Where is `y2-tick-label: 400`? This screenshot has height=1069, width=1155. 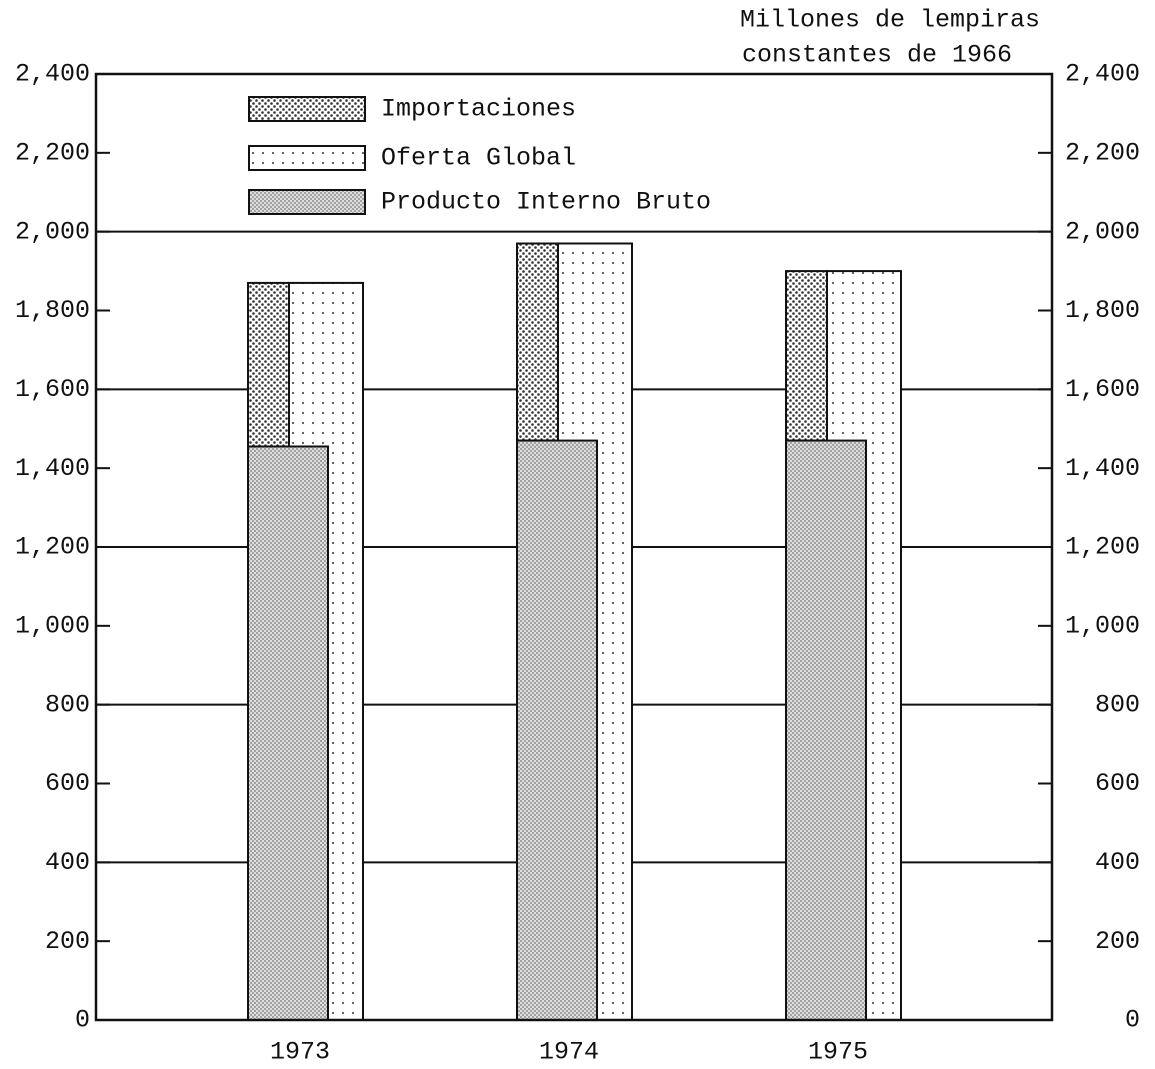
y2-tick-label: 400 is located at coordinates (1117, 862).